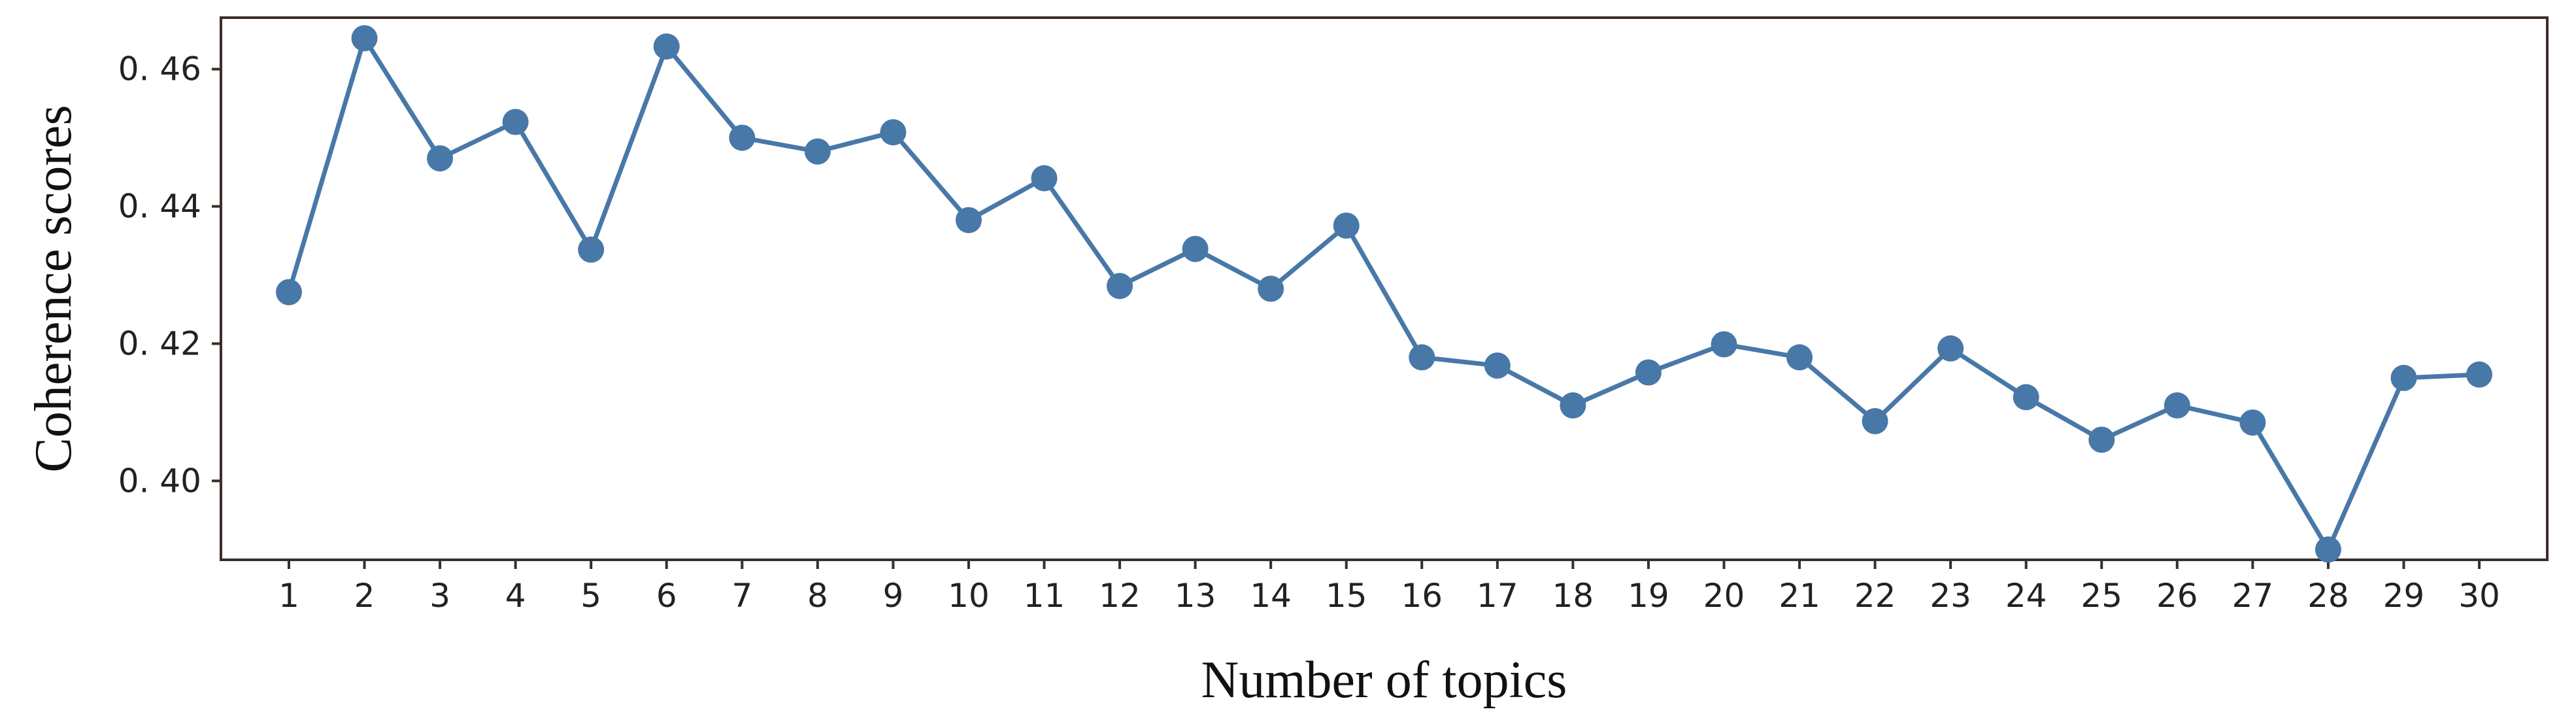  Describe the element at coordinates (1497, 596) in the screenshot. I see `x-tick-label: 17` at that location.